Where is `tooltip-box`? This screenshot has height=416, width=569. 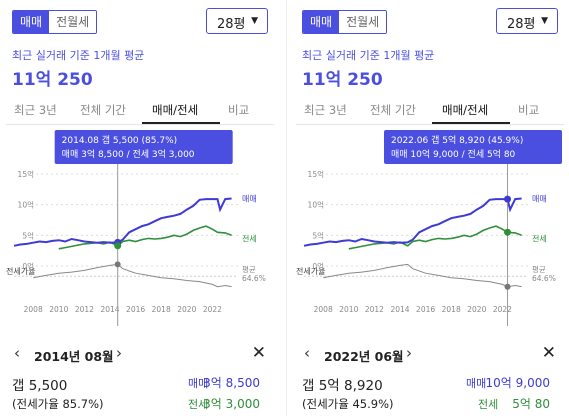
tooltip-box is located at coordinates (473, 147).